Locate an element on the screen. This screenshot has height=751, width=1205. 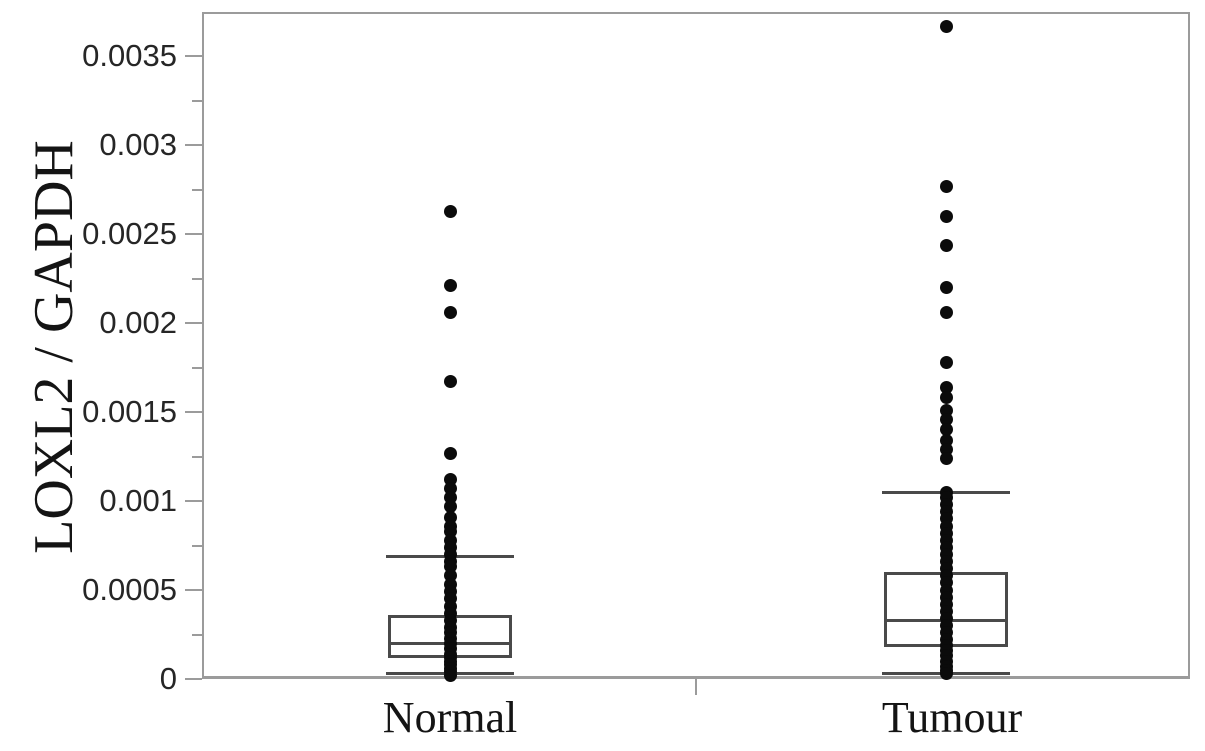
y-tick-label: 0.0005 is located at coordinates (129, 590).